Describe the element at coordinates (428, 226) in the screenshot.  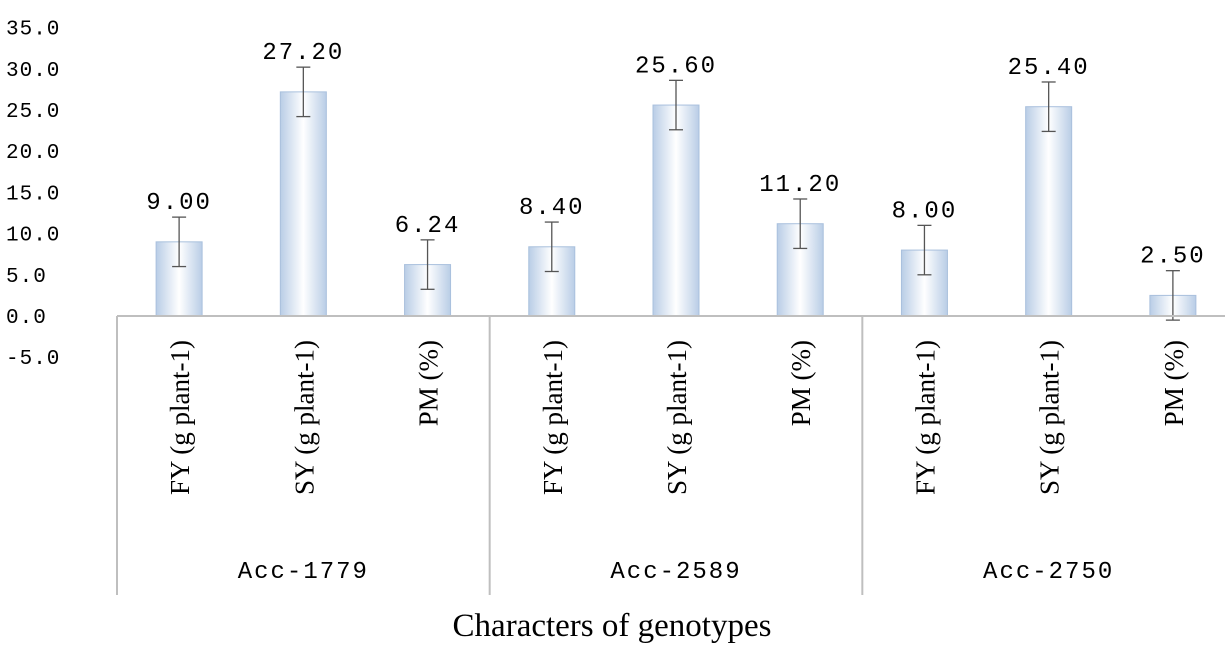
I see `data-label: 6.24` at that location.